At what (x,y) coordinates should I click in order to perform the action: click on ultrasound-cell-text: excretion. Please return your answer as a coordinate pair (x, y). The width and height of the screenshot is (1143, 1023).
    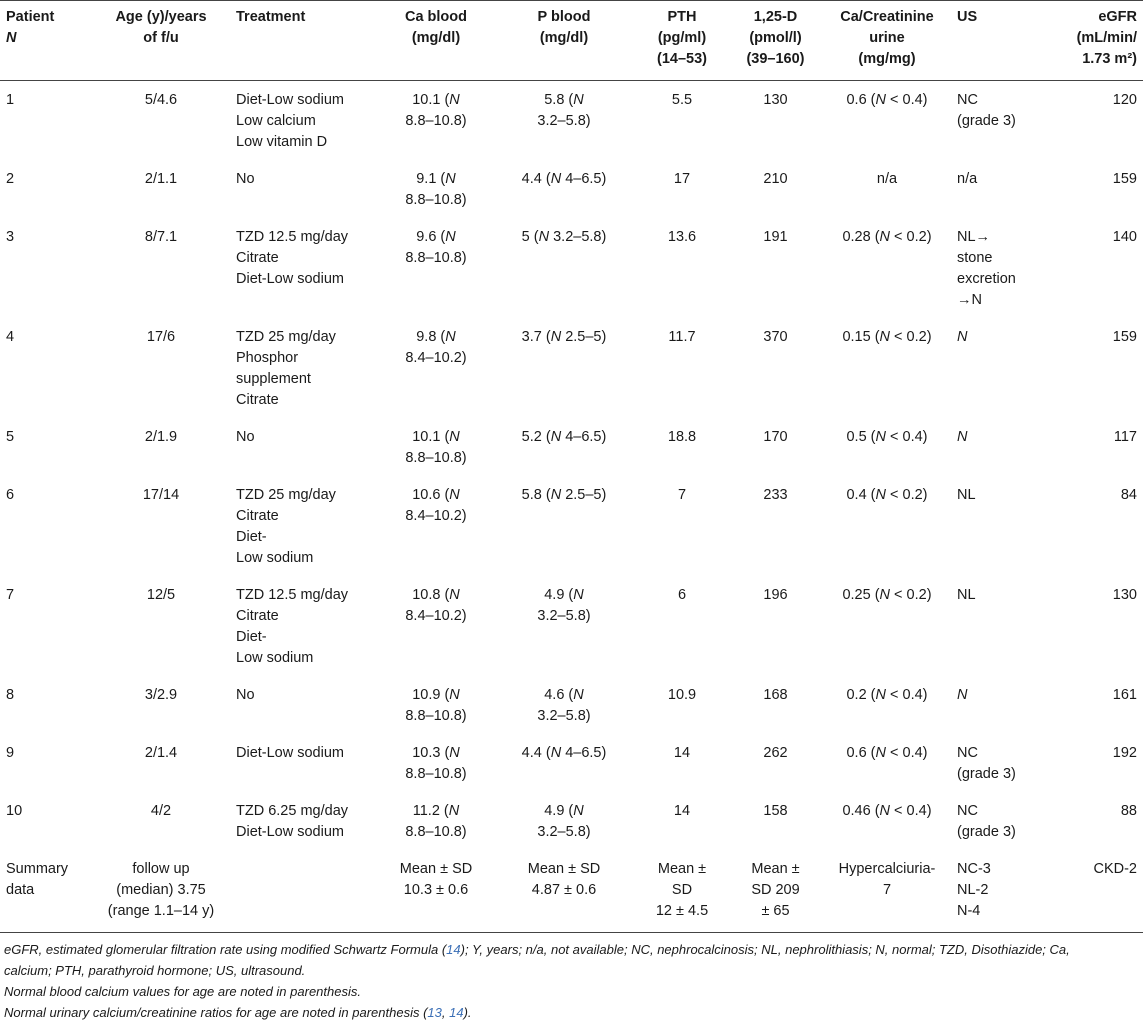
    Looking at the image, I should click on (986, 279).